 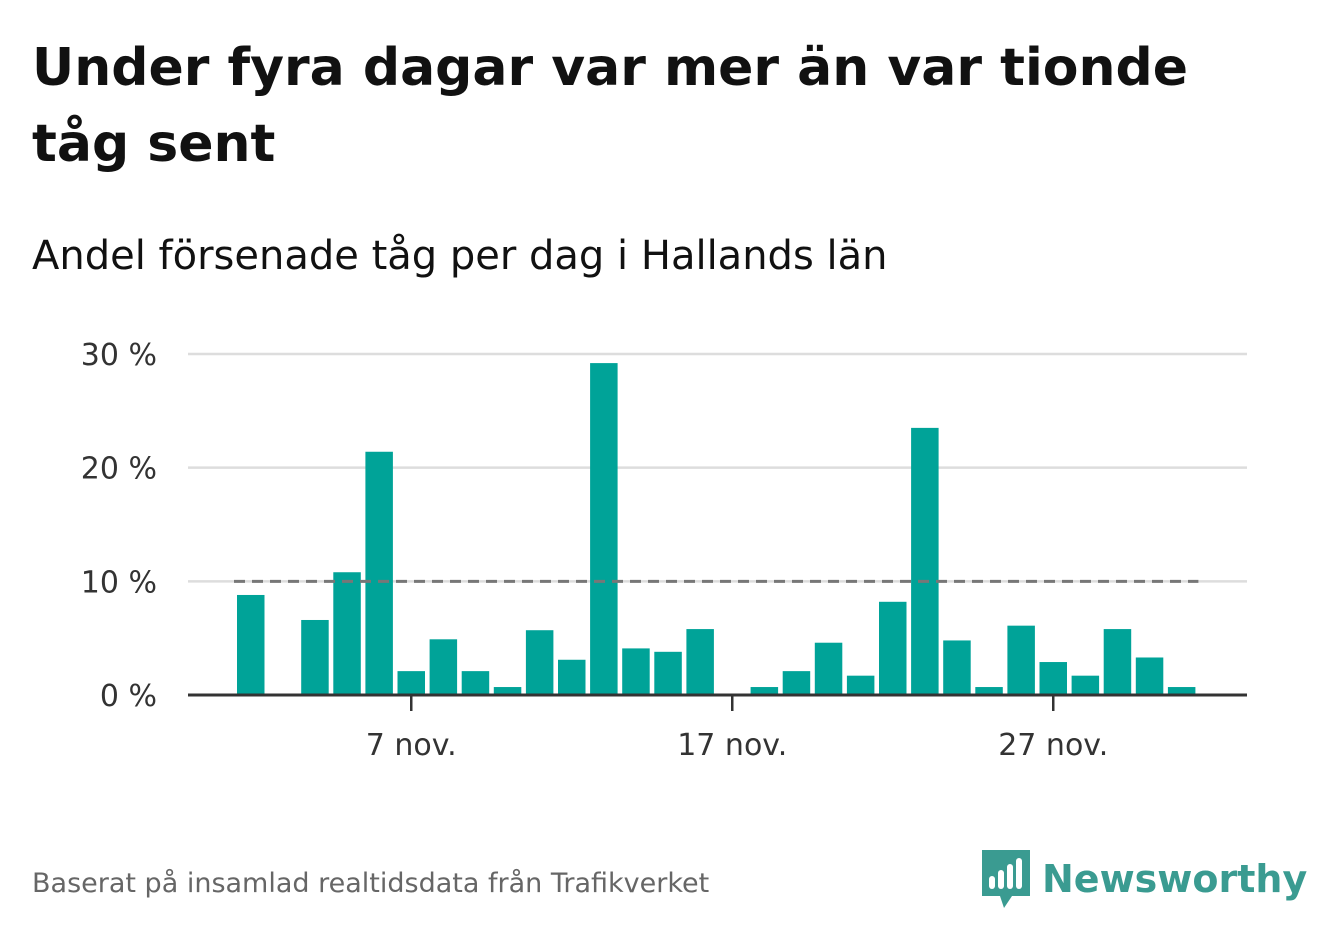 What do you see at coordinates (119, 469) in the screenshot?
I see `y-tick-label: 20 %` at bounding box center [119, 469].